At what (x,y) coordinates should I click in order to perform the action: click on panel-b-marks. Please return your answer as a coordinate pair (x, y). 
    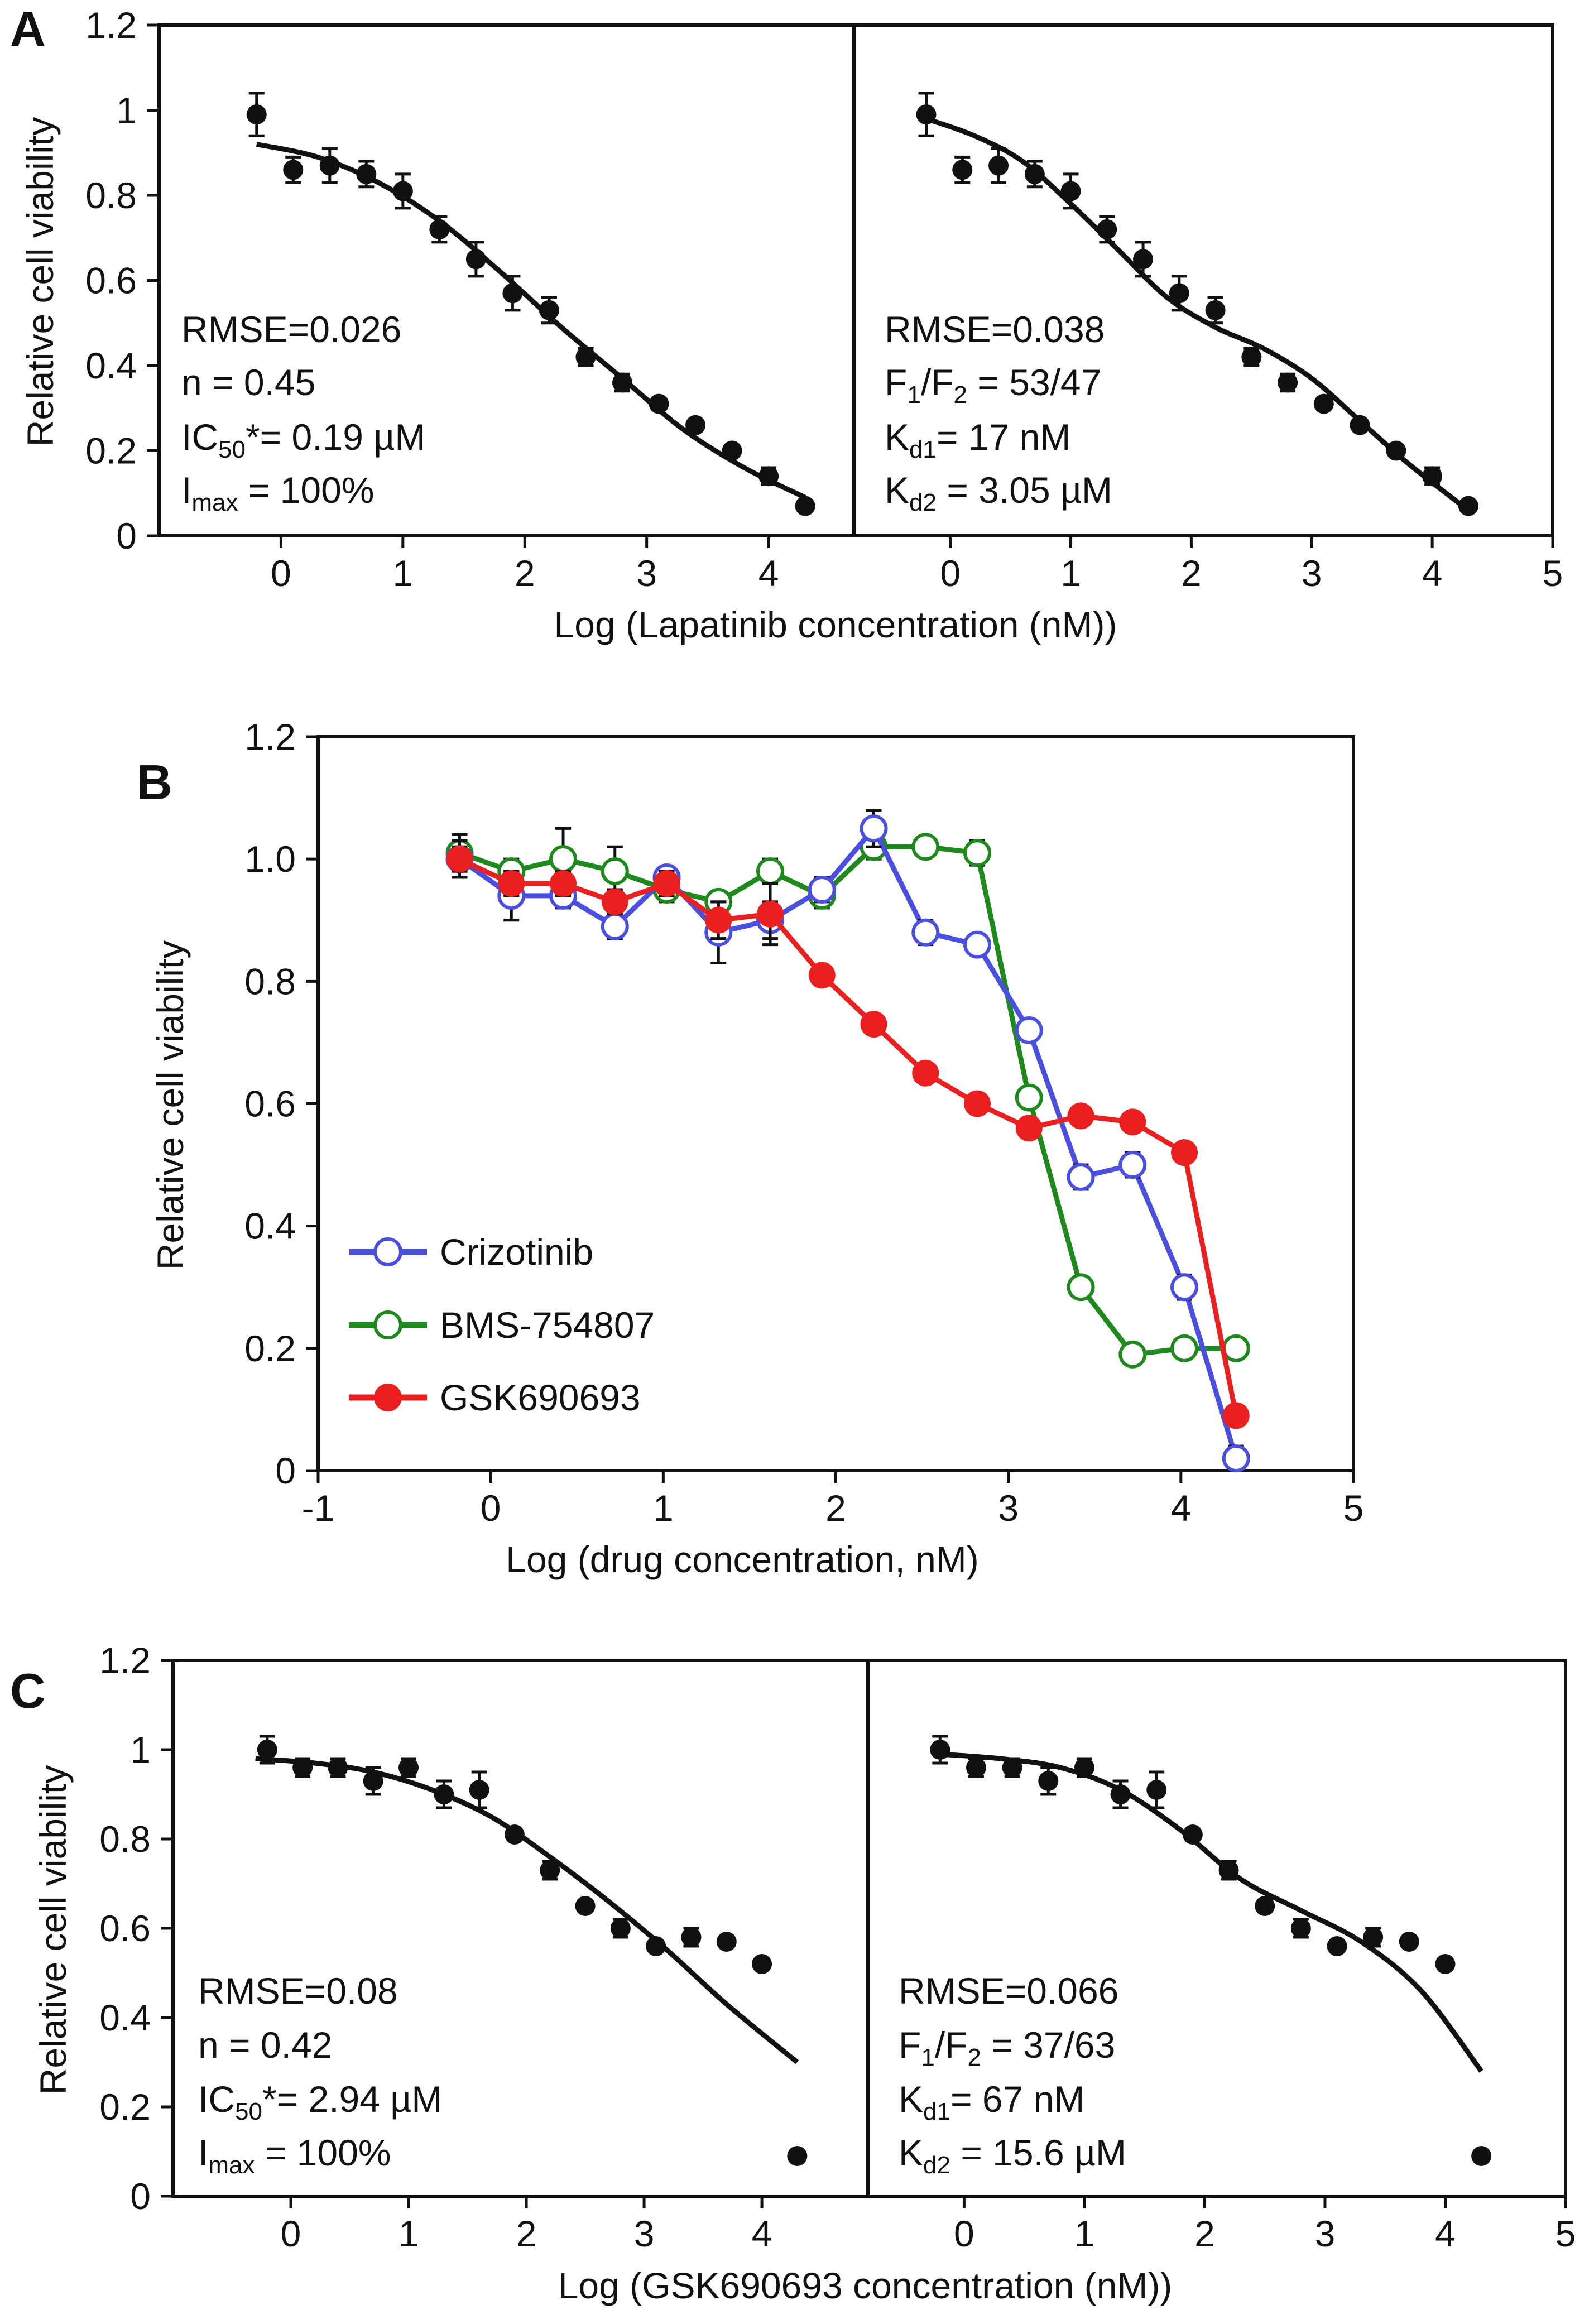
    Looking at the image, I should click on (847, 1141).